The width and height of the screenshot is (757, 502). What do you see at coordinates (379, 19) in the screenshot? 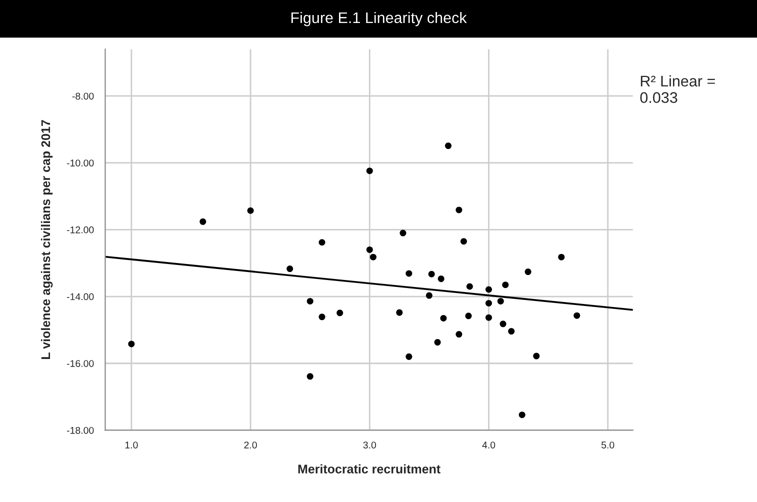
I see `chart-title: Figure E.1 Linearity check` at bounding box center [379, 19].